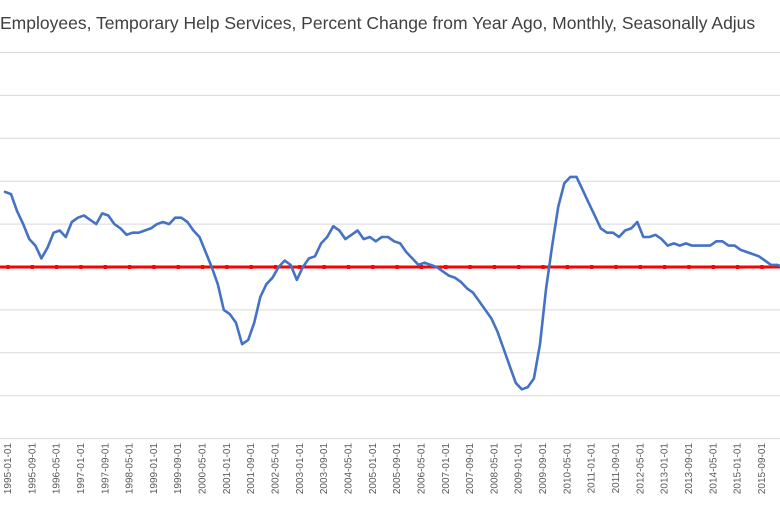 This screenshot has height=516, width=780. What do you see at coordinates (446, 469) in the screenshot?
I see `x-tick-label: 2007-01-01` at bounding box center [446, 469].